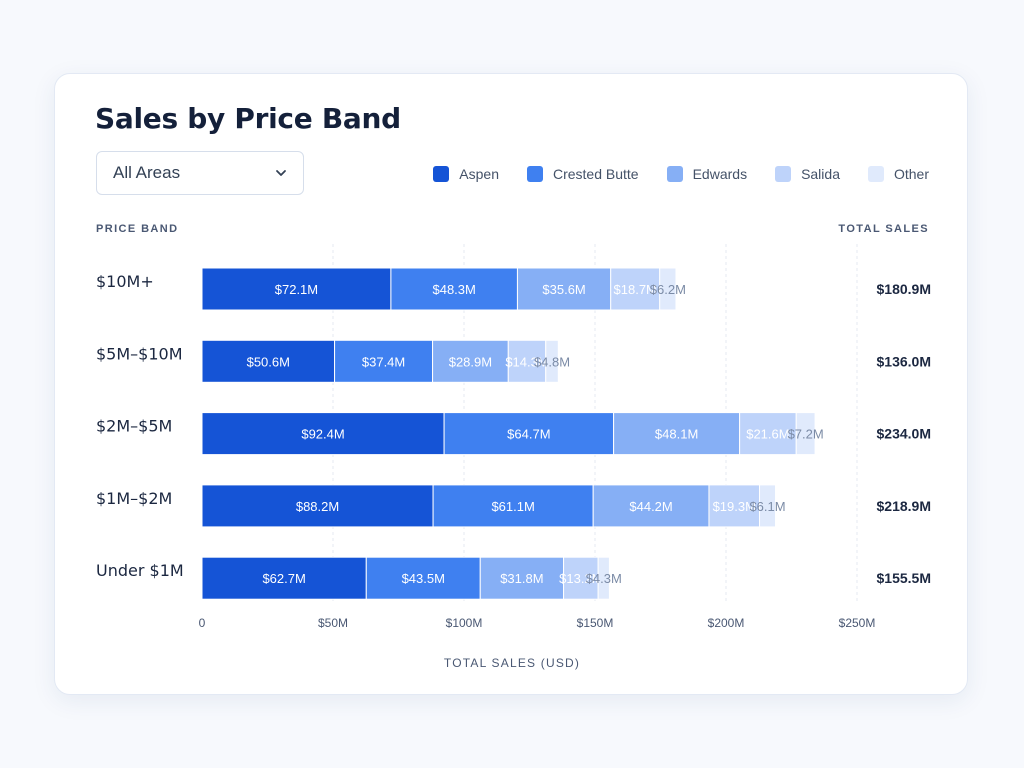  I want to click on x-tick-label: $50M, so click(333, 623).